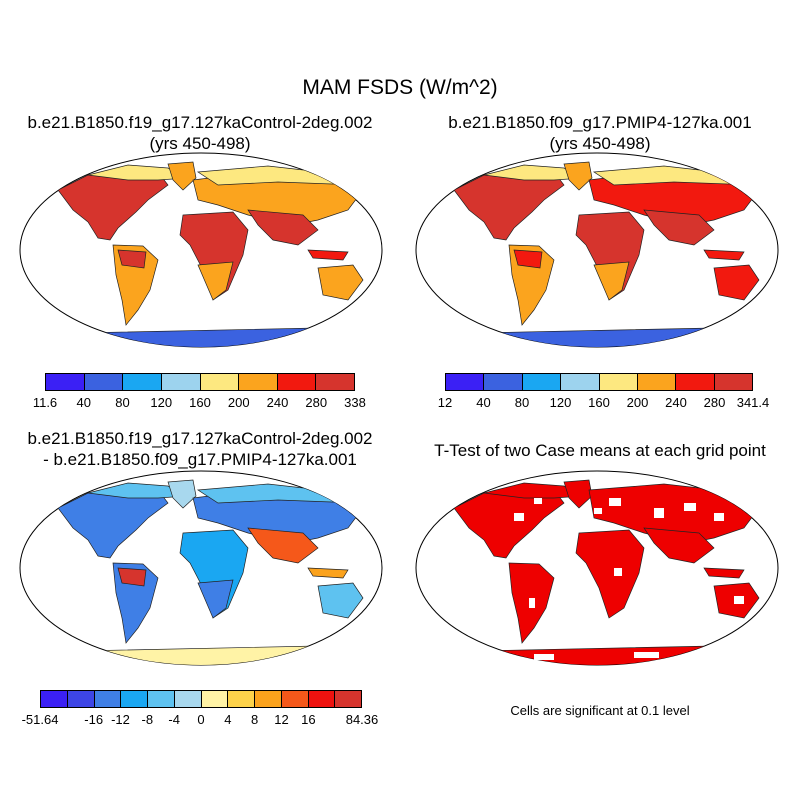 This screenshot has height=800, width=800. Describe the element at coordinates (600, 122) in the screenshot. I see `panel-b-title-line1: b.e21.B1850.f09_g17.PMIP4-127ka.001` at that location.